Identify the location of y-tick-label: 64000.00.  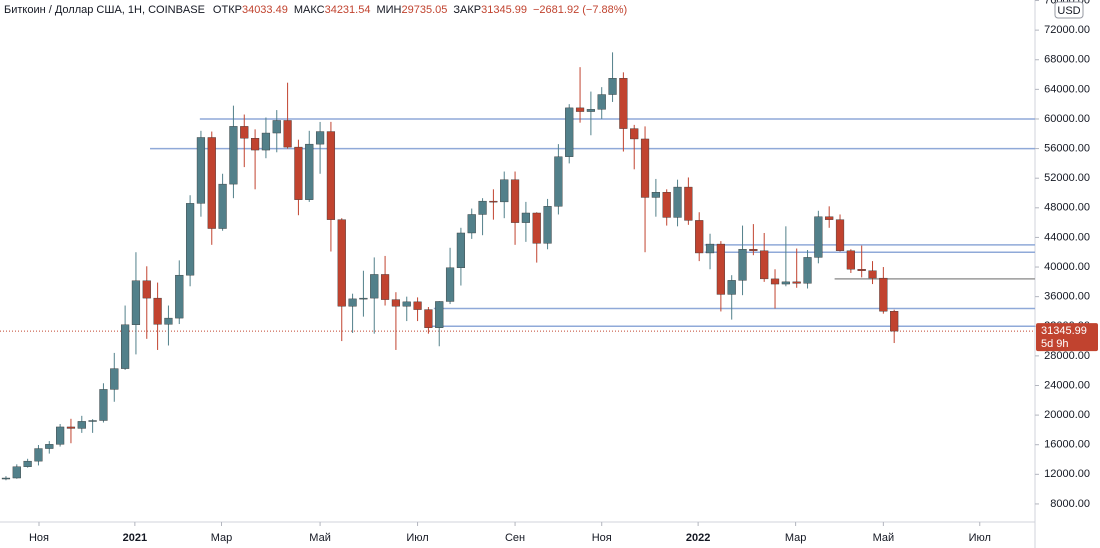
(1067, 89).